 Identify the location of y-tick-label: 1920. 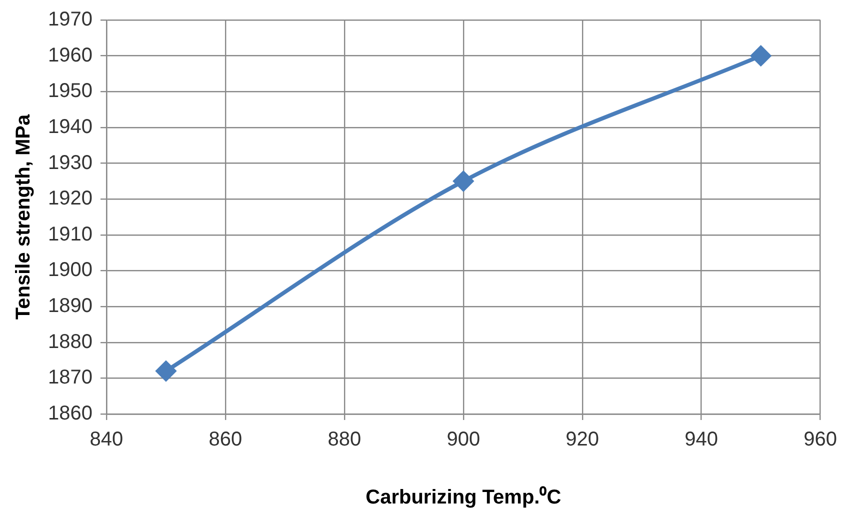
(70, 199).